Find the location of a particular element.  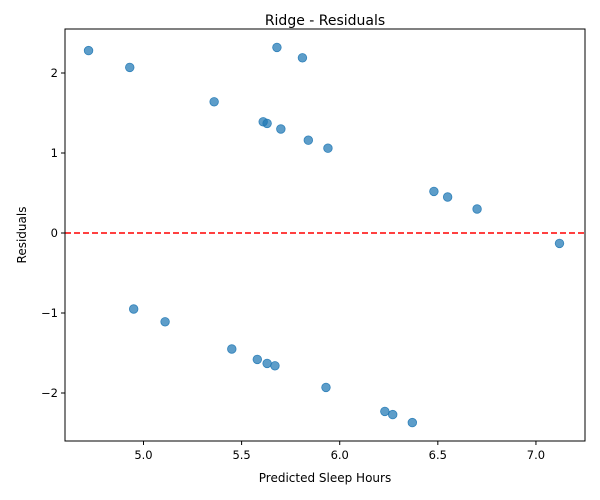

x-axis-label: Predicted Sleep Hours is located at coordinates (325, 478).